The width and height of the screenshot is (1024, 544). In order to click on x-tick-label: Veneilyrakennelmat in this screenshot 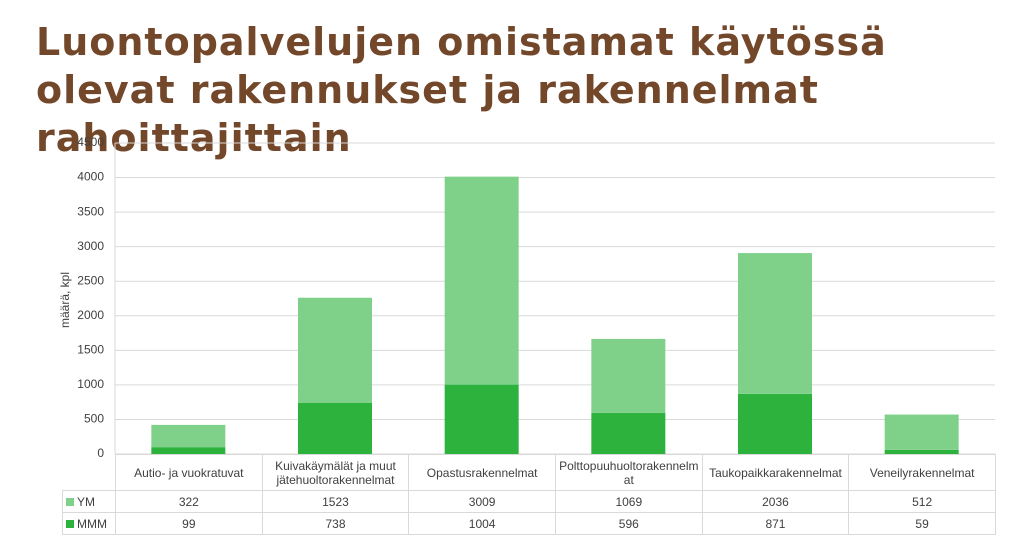, I will do `click(922, 472)`.